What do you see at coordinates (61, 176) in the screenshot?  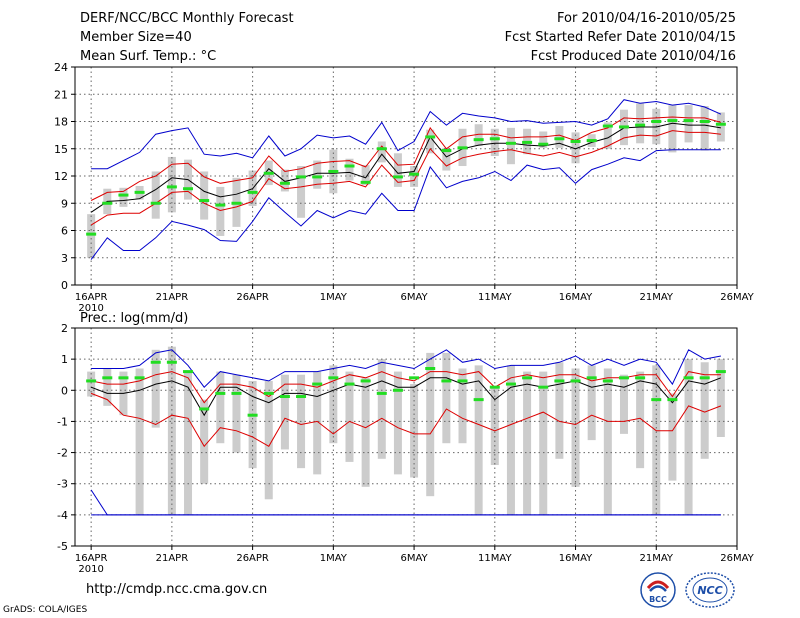 I see `y-tick-label: 12` at bounding box center [61, 176].